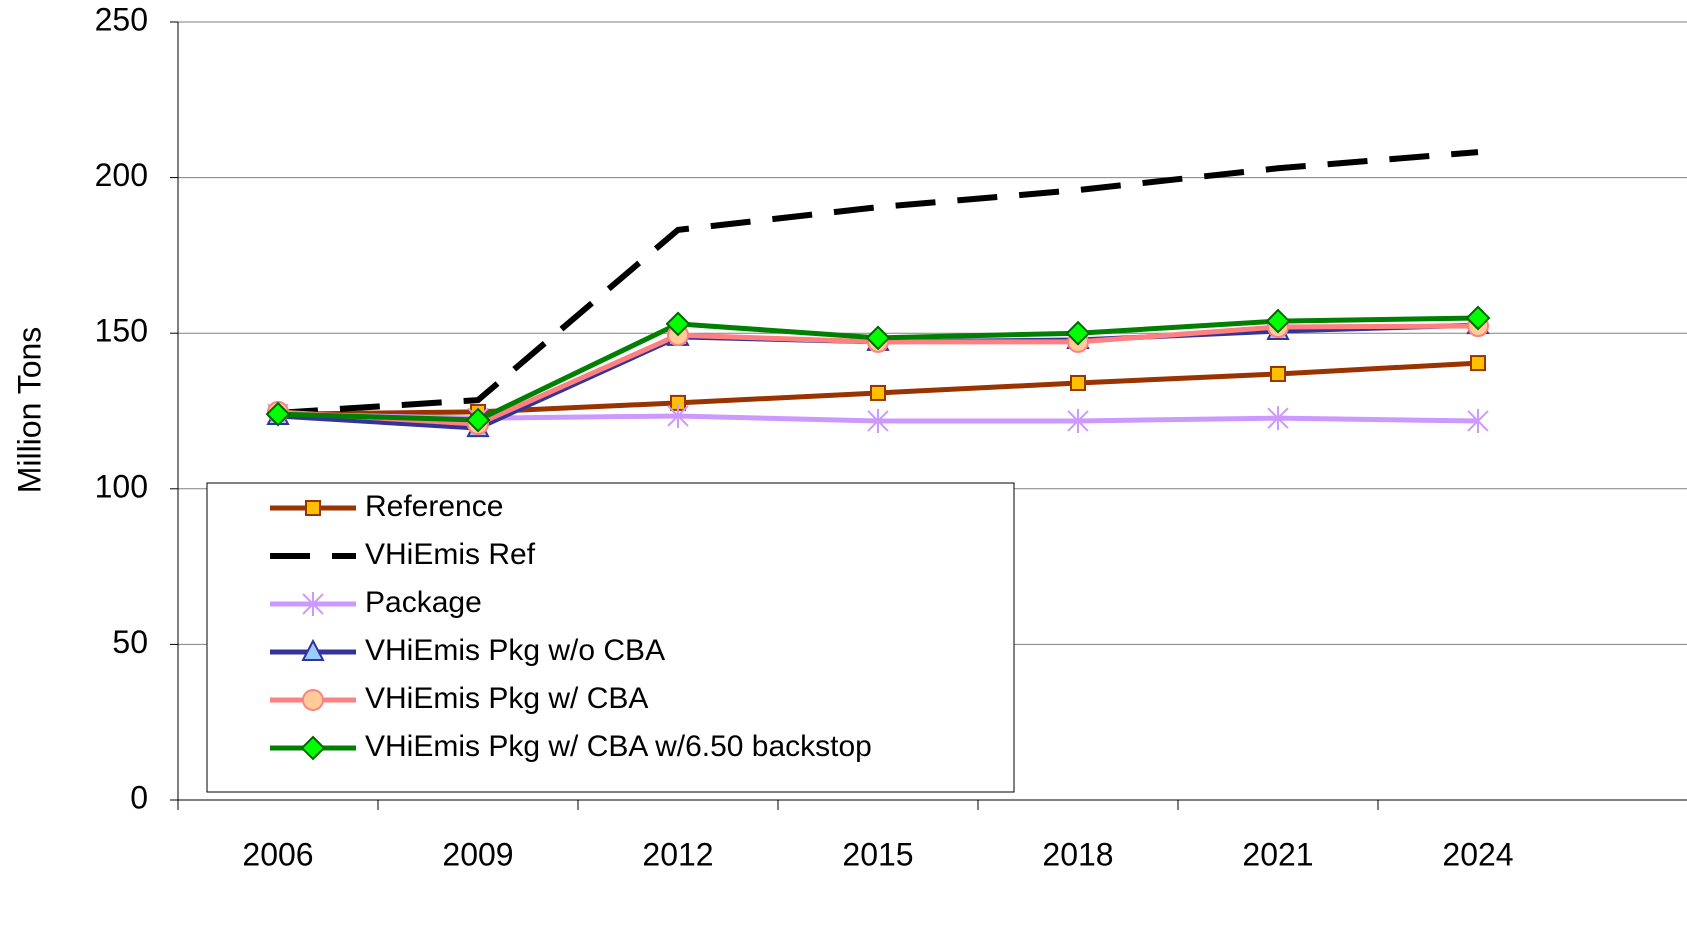 This screenshot has width=1687, height=943. What do you see at coordinates (877, 854) in the screenshot?
I see `x-tick-label: 2015` at bounding box center [877, 854].